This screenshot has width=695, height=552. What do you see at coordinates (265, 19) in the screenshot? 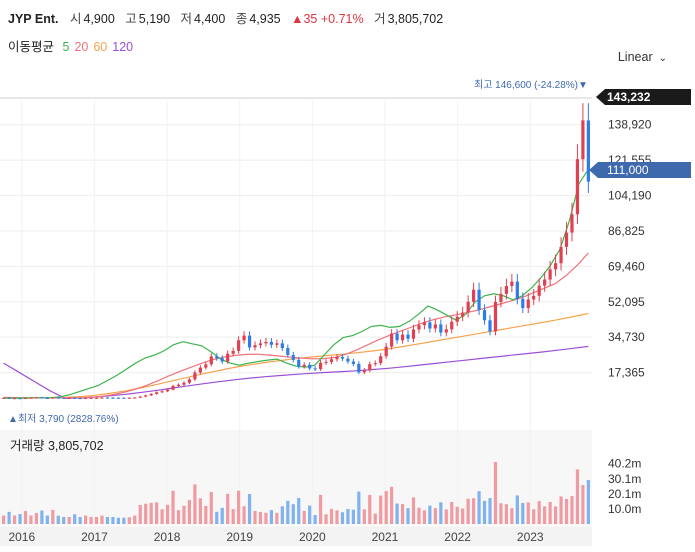
I see `close-value: 4,935` at bounding box center [265, 19].